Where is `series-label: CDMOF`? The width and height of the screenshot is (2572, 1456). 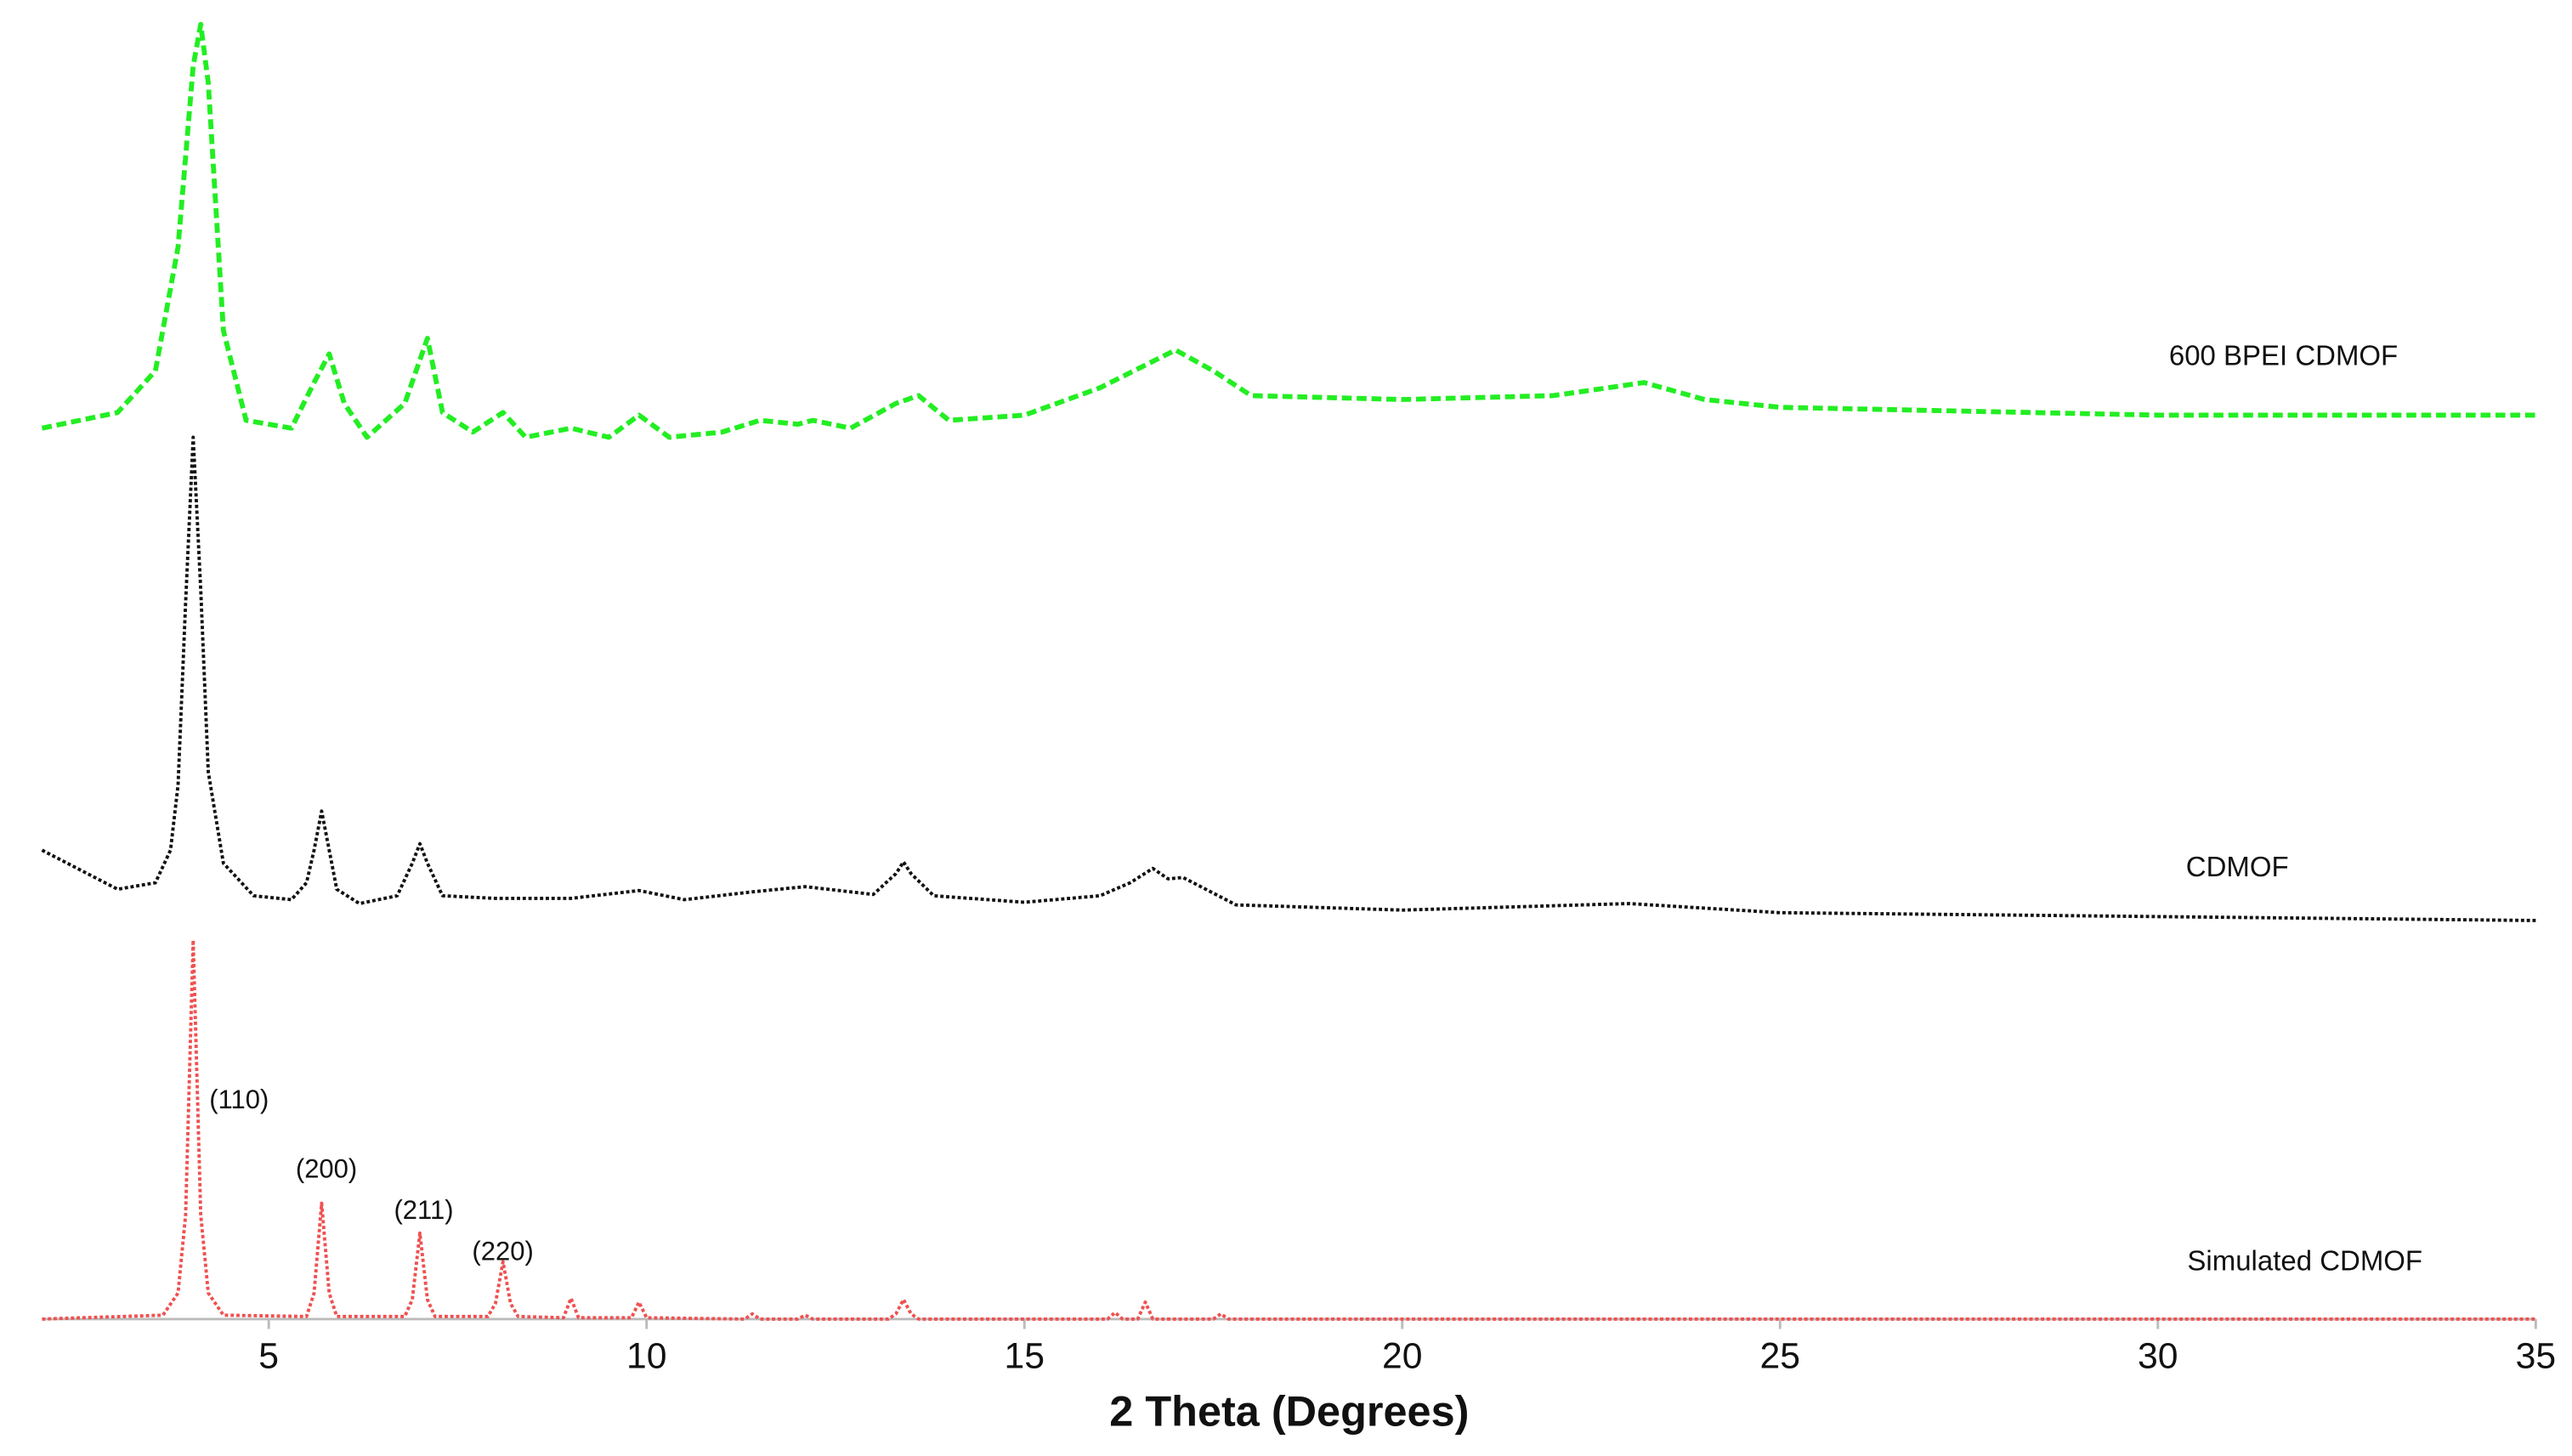 series-label: CDMOF is located at coordinates (2237, 866).